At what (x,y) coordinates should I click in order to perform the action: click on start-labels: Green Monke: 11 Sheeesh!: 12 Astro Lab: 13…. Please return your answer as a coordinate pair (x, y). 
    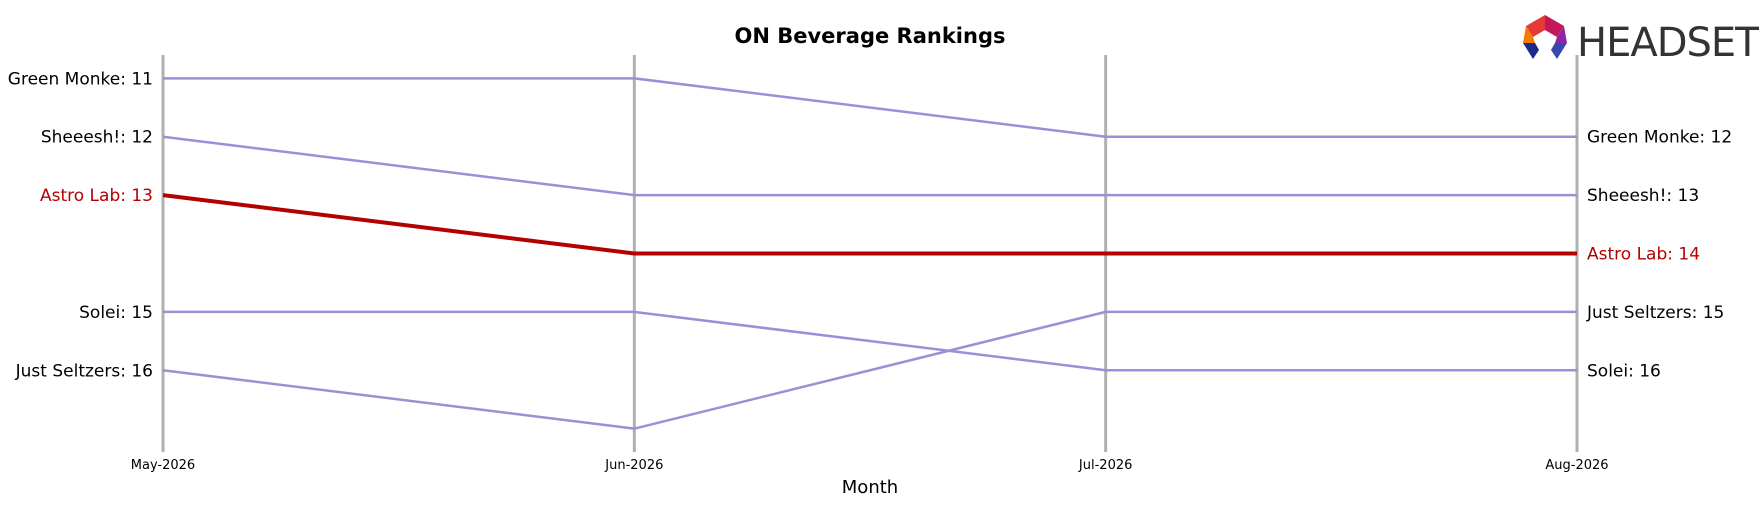
    Looking at the image, I should click on (80, 225).